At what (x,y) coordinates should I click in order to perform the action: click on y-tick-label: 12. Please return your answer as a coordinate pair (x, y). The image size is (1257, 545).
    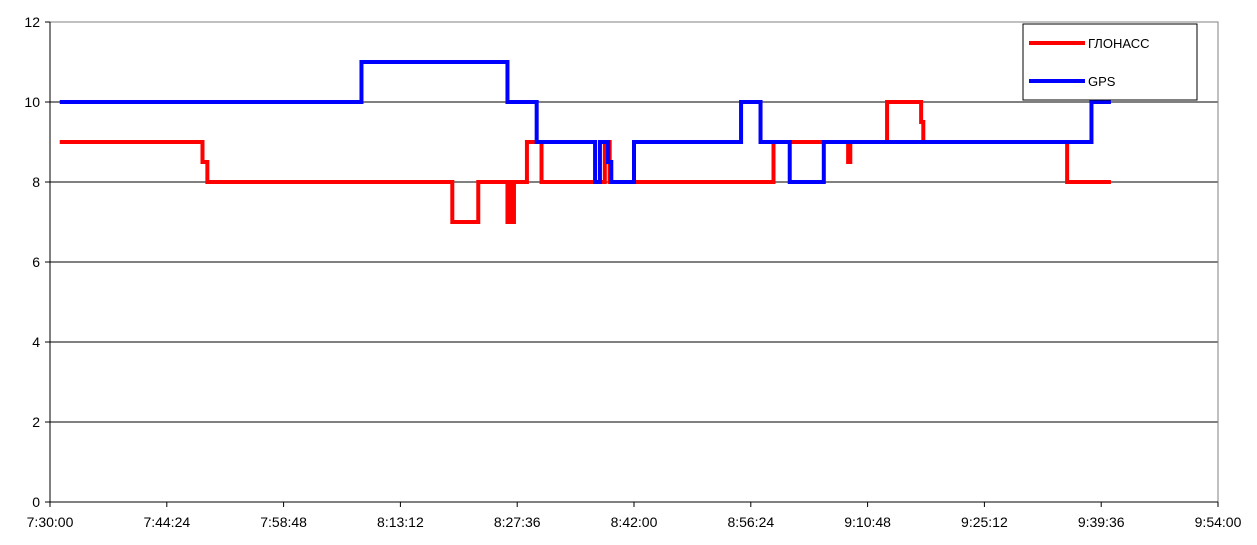
    Looking at the image, I should click on (32, 22).